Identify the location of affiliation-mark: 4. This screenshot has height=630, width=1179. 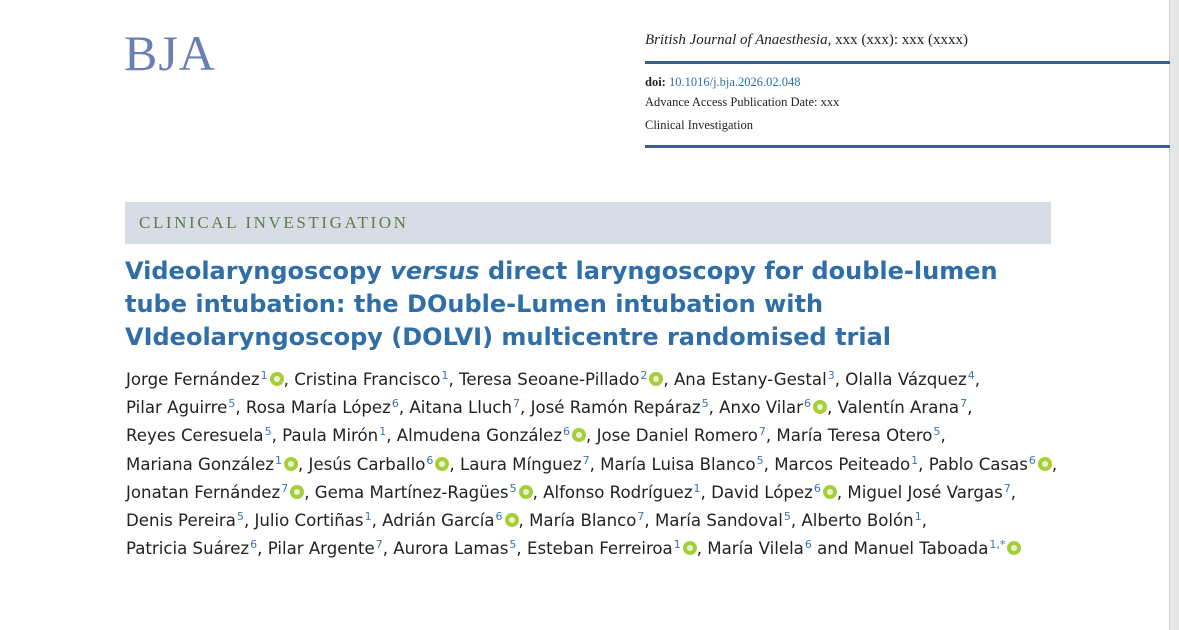
(971, 375).